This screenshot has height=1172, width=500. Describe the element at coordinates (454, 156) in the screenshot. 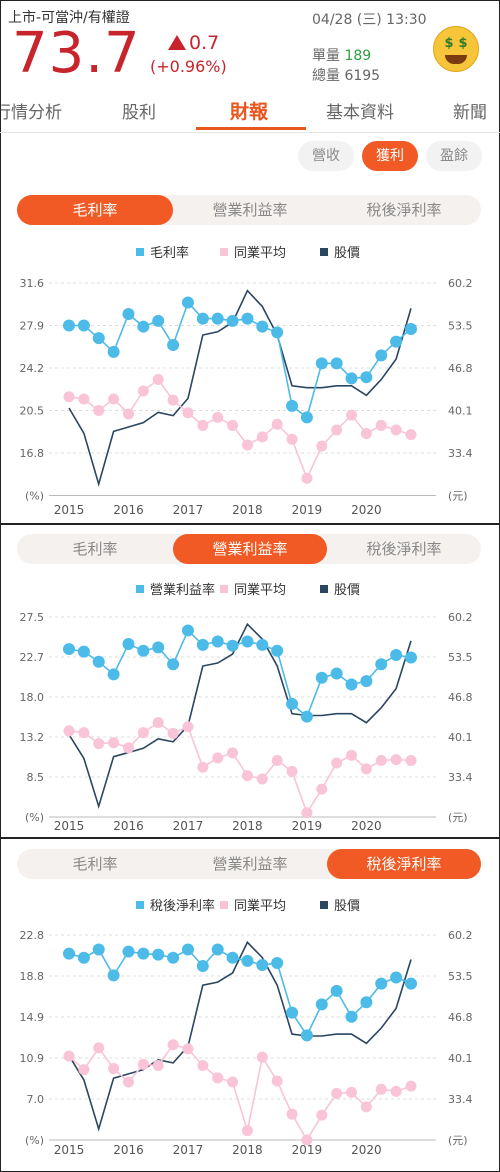

I see `subtab-earnings: 盈餘` at that location.